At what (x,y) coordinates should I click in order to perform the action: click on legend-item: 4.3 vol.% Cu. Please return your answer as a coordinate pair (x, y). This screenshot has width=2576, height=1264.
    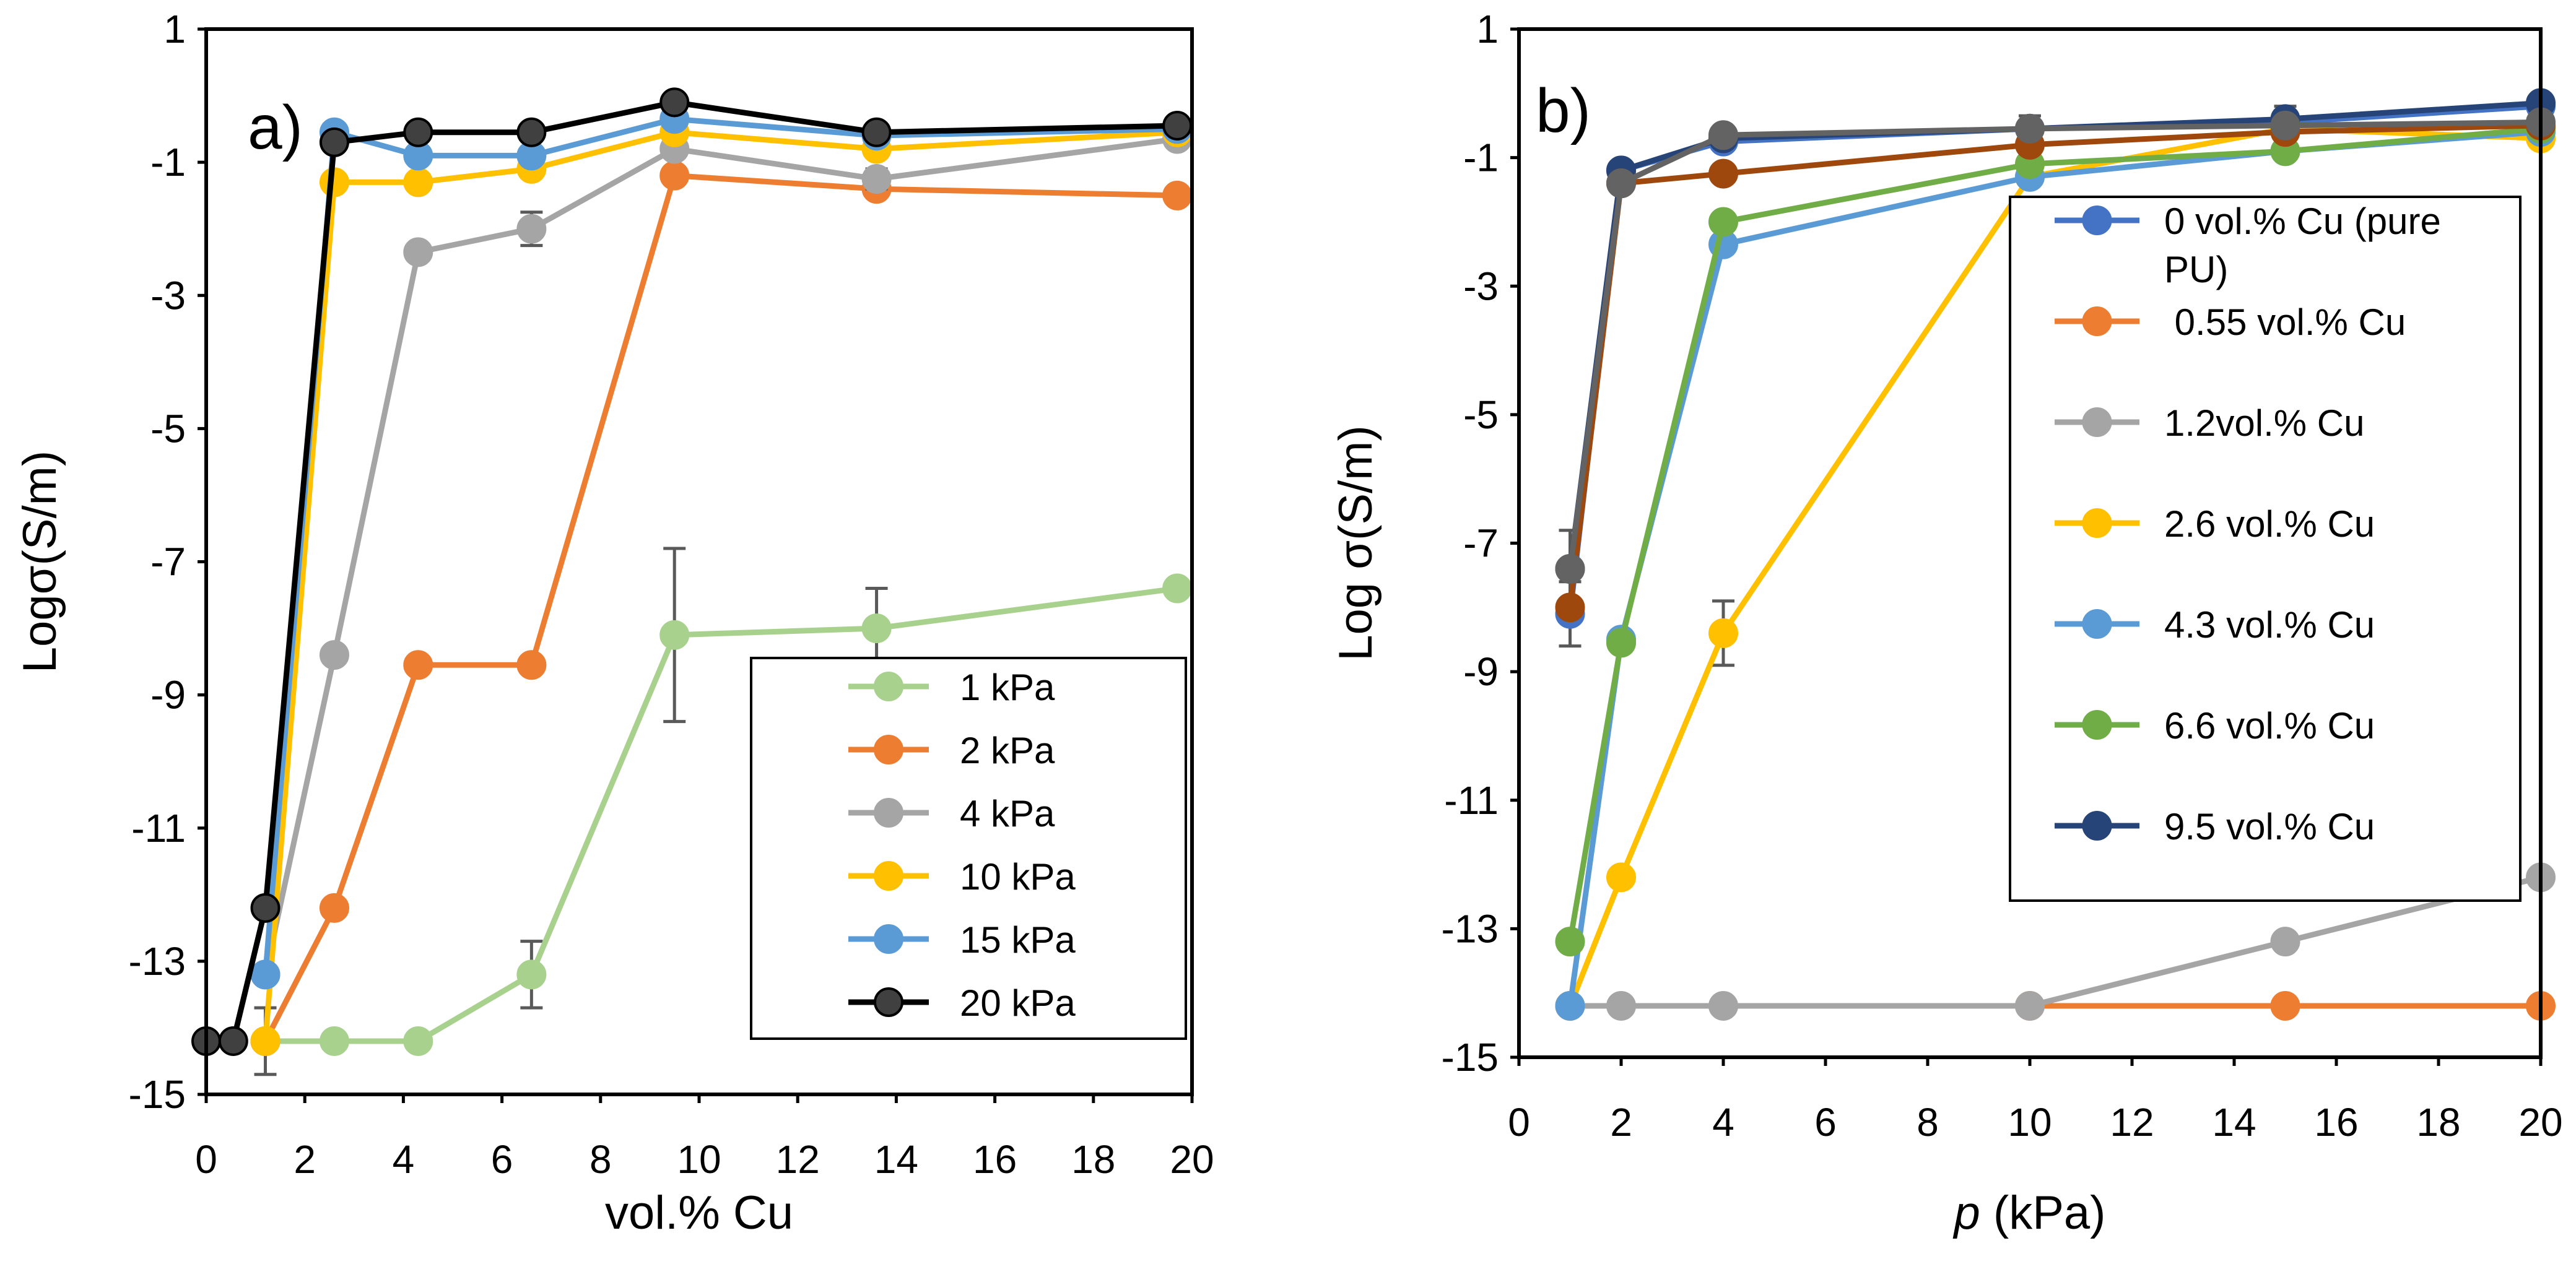
    Looking at the image, I should click on (2215, 625).